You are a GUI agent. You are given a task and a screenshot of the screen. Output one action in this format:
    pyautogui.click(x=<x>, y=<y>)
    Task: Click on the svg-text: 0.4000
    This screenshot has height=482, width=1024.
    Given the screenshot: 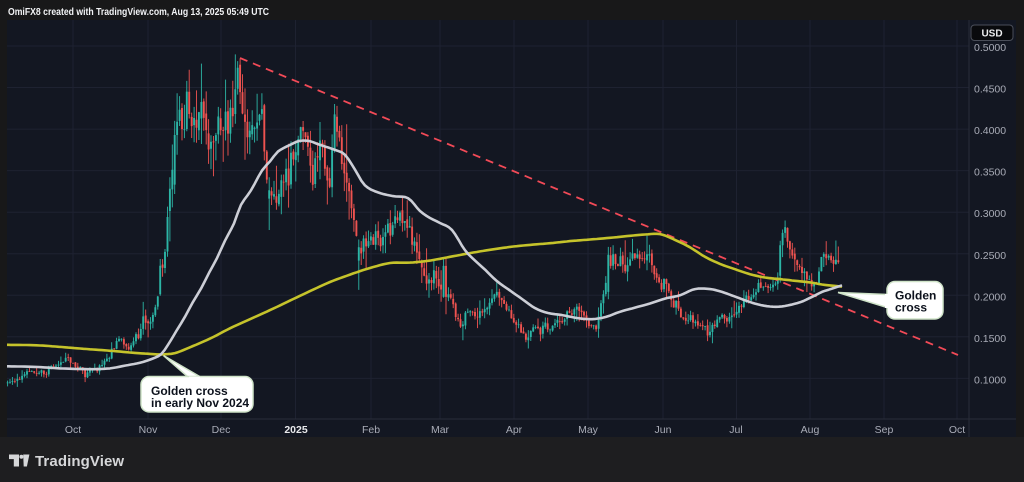 What is the action you would take?
    pyautogui.click(x=990, y=131)
    